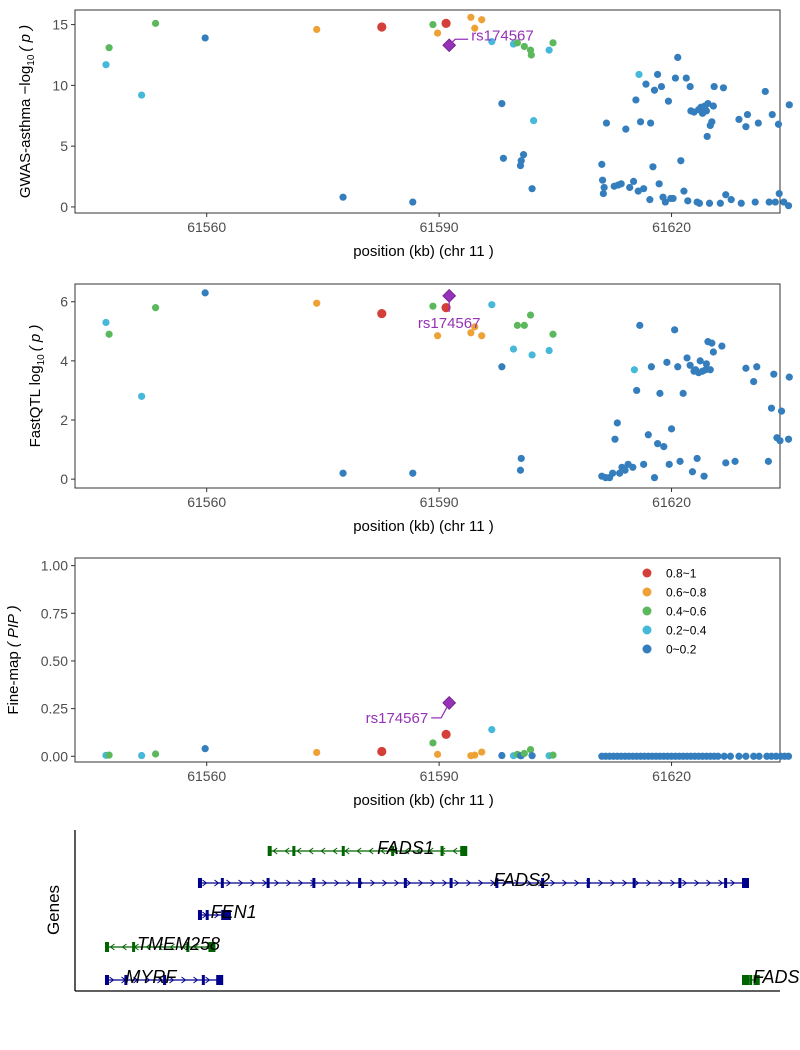  I want to click on y-tick-label: 0.50, so click(54, 661).